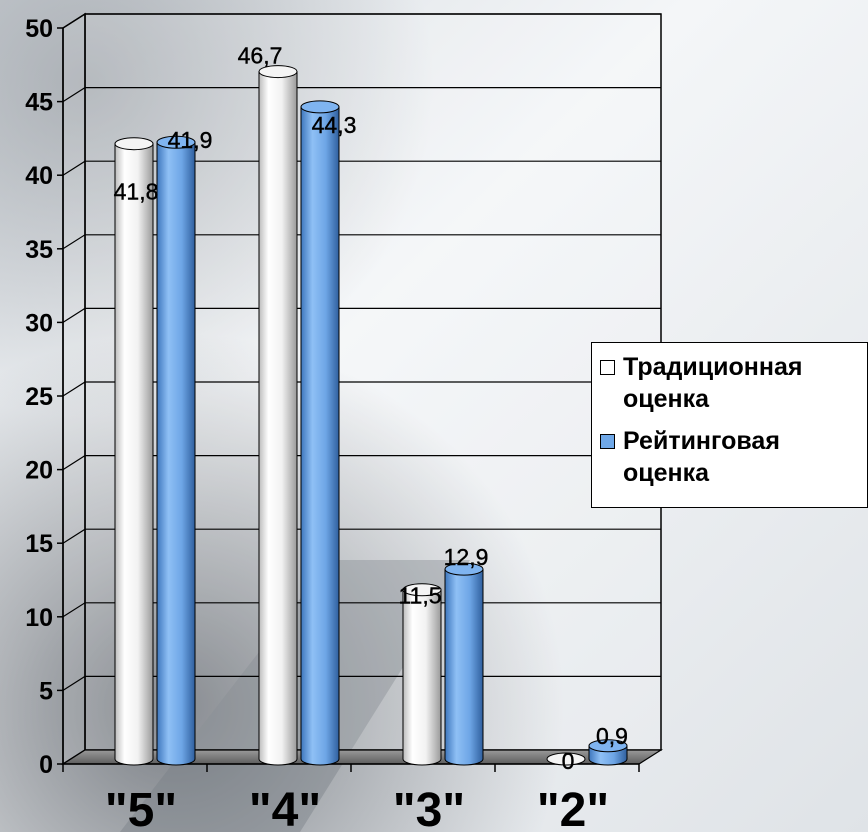 Image resolution: width=868 pixels, height=832 pixels. I want to click on y-tick-label: 20, so click(39, 471).